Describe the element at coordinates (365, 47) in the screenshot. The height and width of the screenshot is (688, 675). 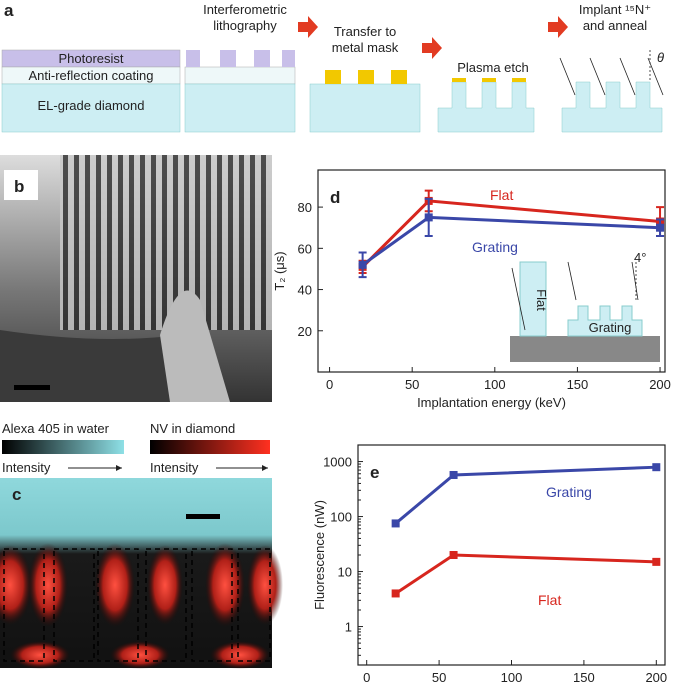
I see `step-label: metal mask` at that location.